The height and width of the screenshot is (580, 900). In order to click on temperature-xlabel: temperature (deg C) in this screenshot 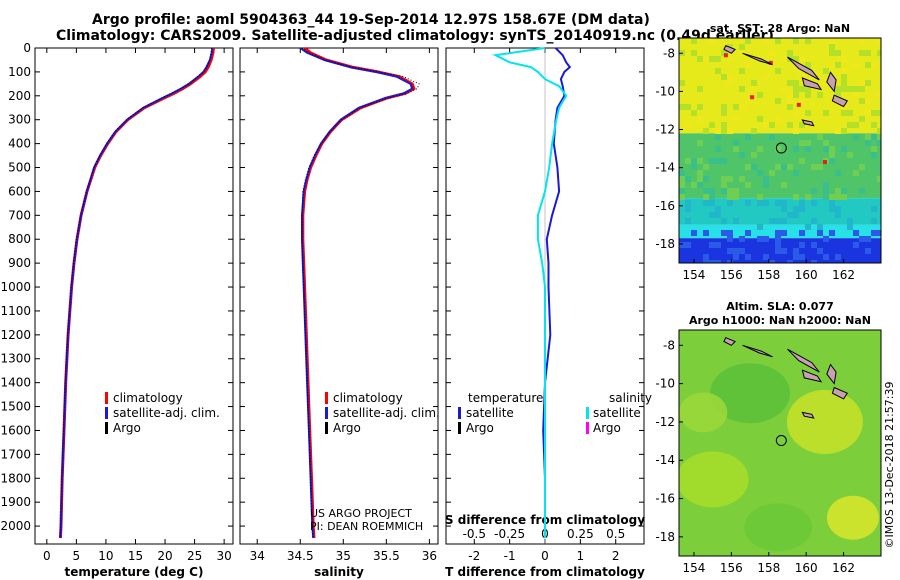, I will do `click(134, 572)`.